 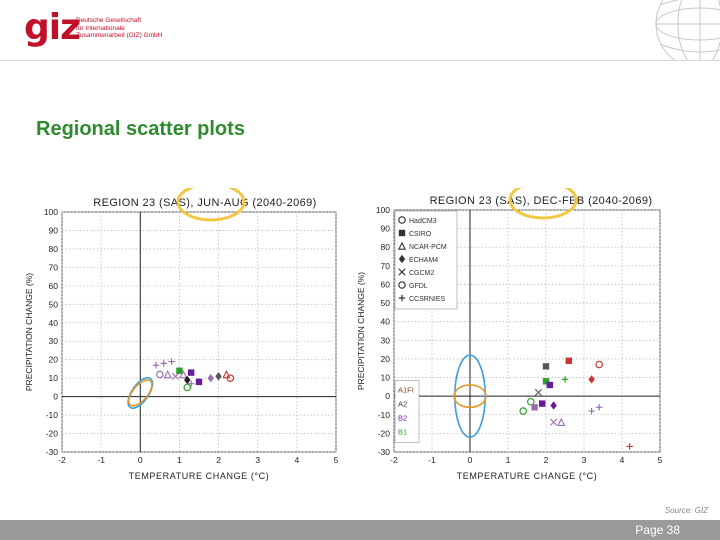 I want to click on x-tick-label: -2, so click(x=62, y=460).